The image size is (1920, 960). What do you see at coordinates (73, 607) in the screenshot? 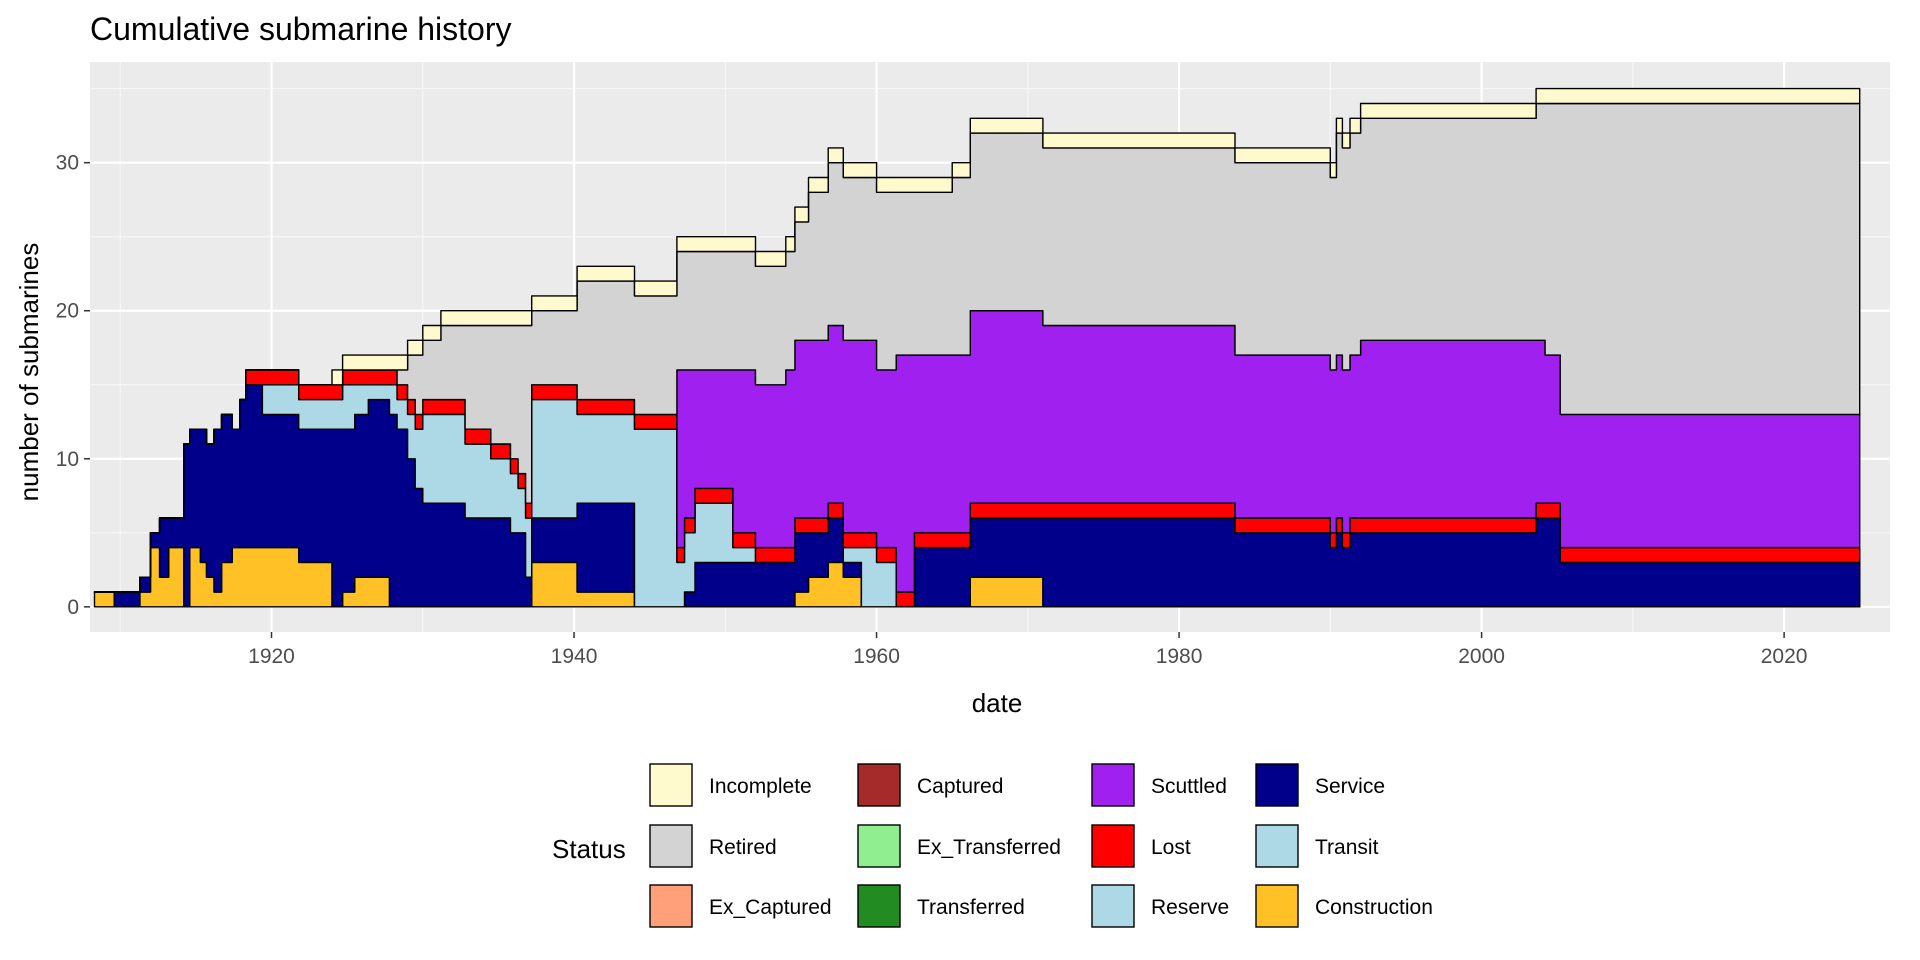
I see `y-tick-label: 0` at bounding box center [73, 607].